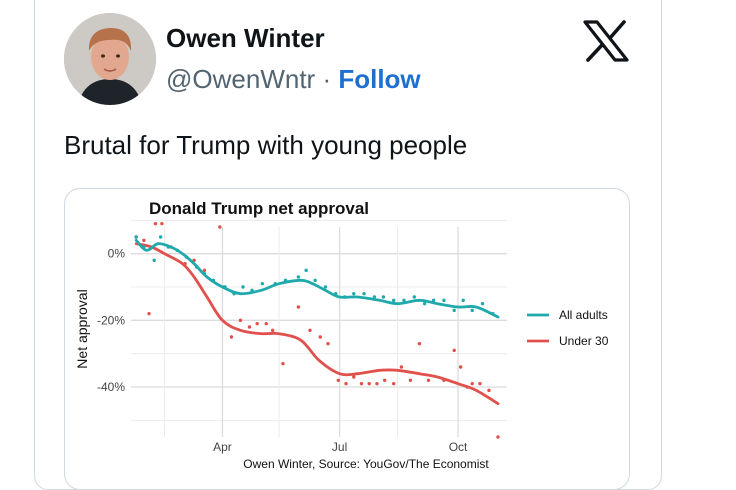 The height and width of the screenshot is (490, 736). What do you see at coordinates (379, 79) in the screenshot?
I see `follow-button: Follow` at bounding box center [379, 79].